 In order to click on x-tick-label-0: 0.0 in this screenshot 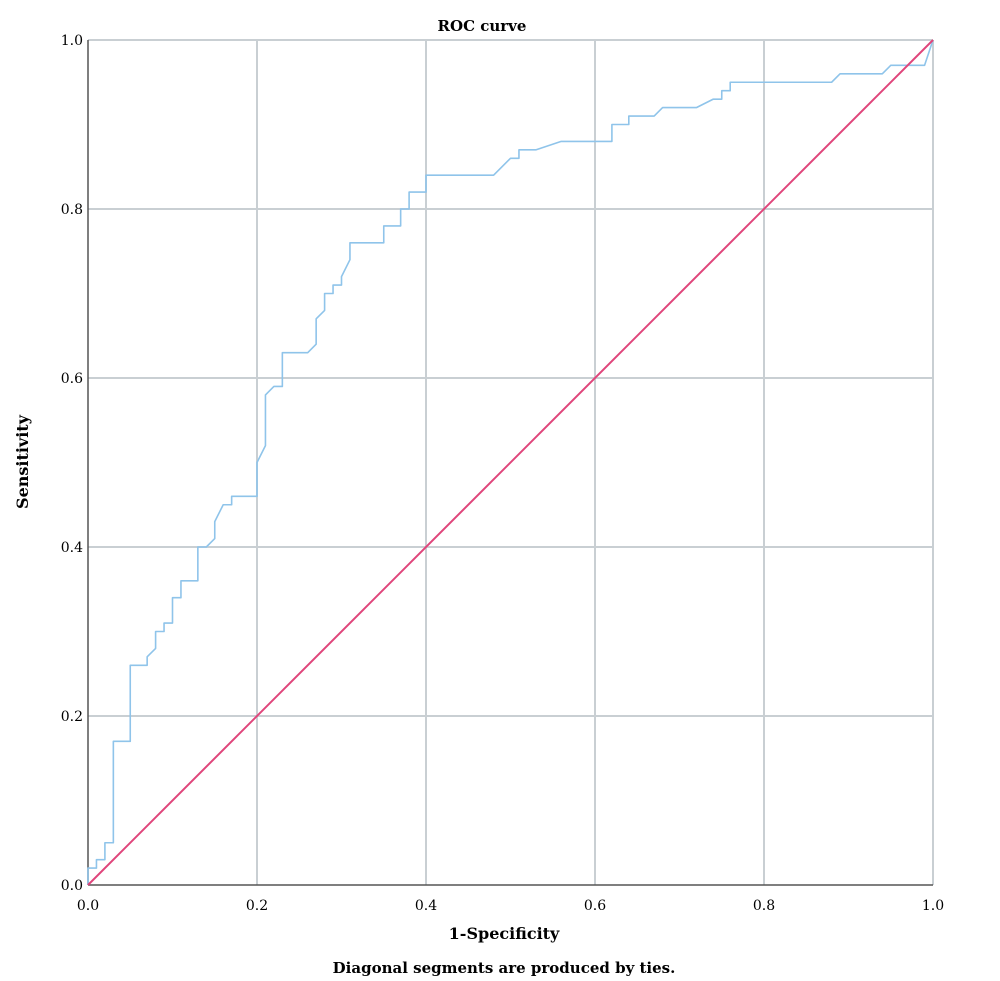, I will do `click(88, 906)`.